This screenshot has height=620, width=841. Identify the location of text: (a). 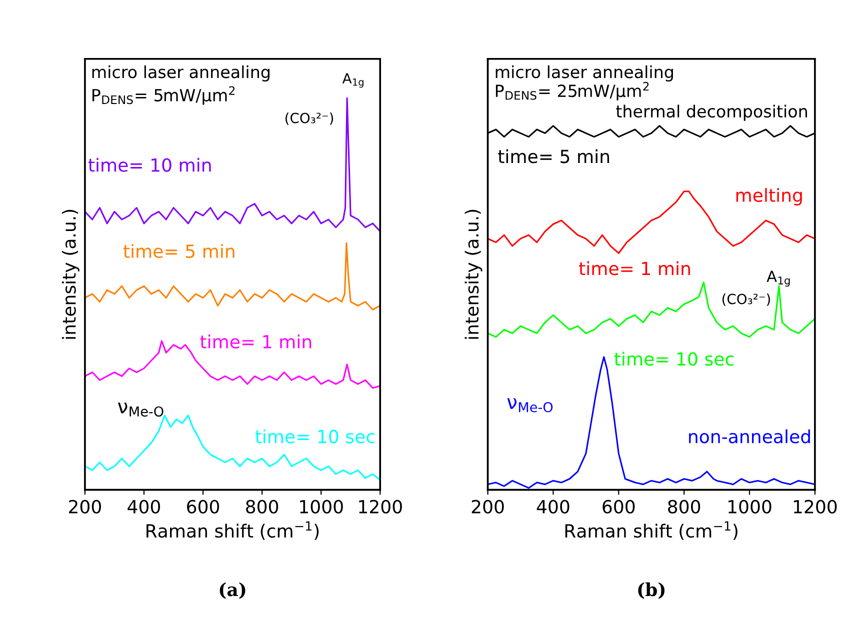
(233, 590).